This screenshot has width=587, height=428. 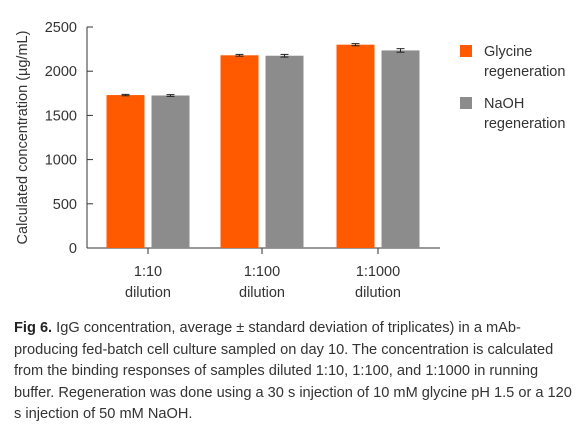 What do you see at coordinates (504, 104) in the screenshot?
I see `legend-label: NaOH` at bounding box center [504, 104].